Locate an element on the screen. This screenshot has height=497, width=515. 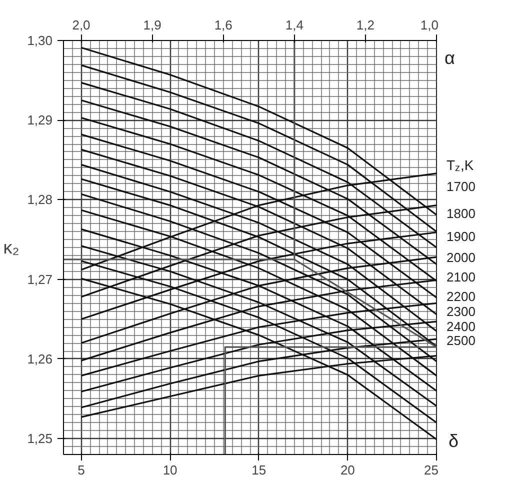
text: 1,9 is located at coordinates (152, 25).